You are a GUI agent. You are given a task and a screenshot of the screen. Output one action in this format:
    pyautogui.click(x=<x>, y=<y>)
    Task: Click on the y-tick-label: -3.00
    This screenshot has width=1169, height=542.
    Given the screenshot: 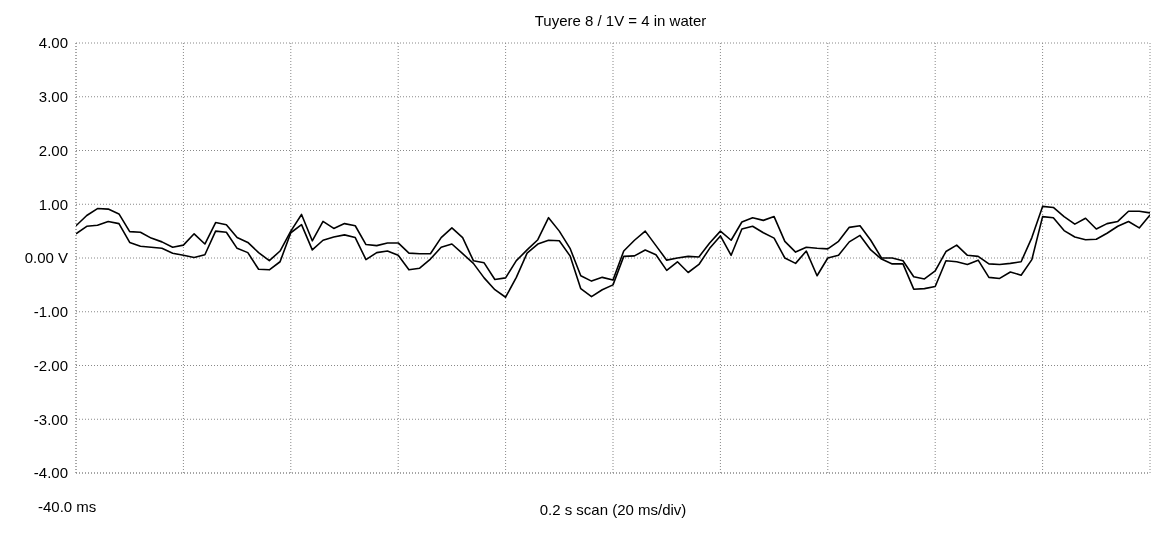 What is the action you would take?
    pyautogui.click(x=50, y=419)
    